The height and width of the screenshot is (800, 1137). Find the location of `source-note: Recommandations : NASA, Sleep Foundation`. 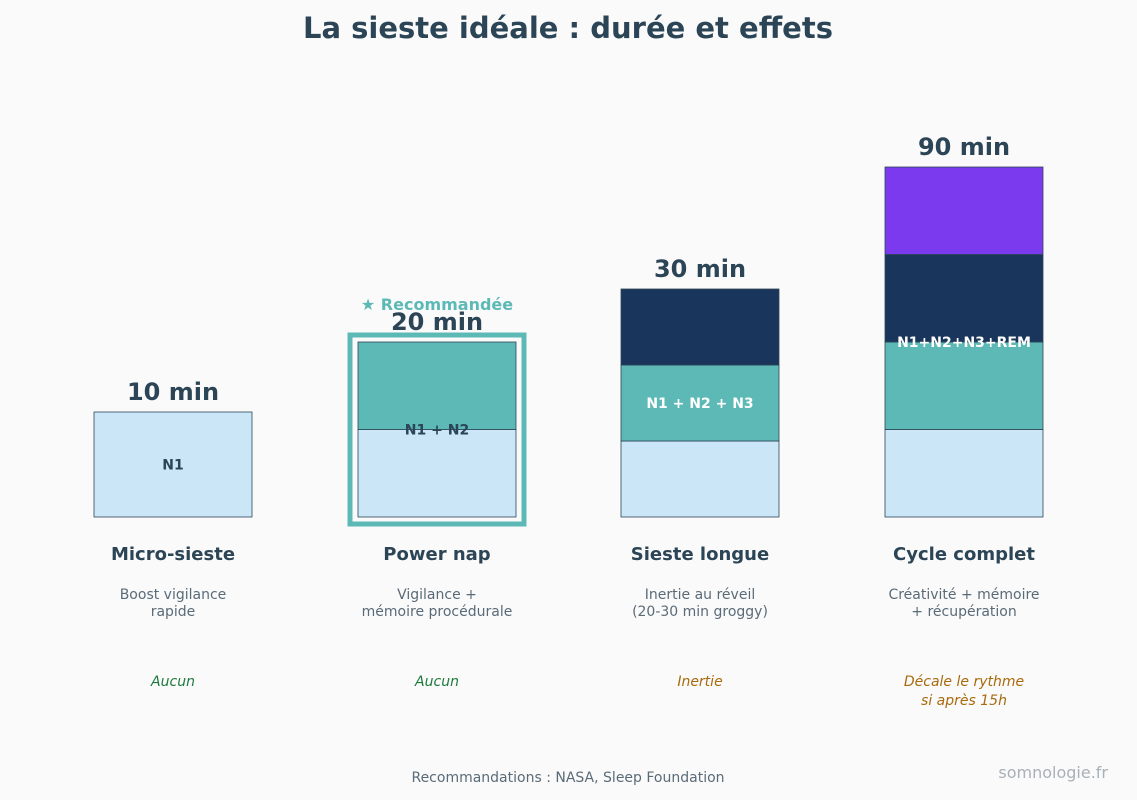

source-note: Recommandations : NASA, Sleep Foundation is located at coordinates (567, 778).